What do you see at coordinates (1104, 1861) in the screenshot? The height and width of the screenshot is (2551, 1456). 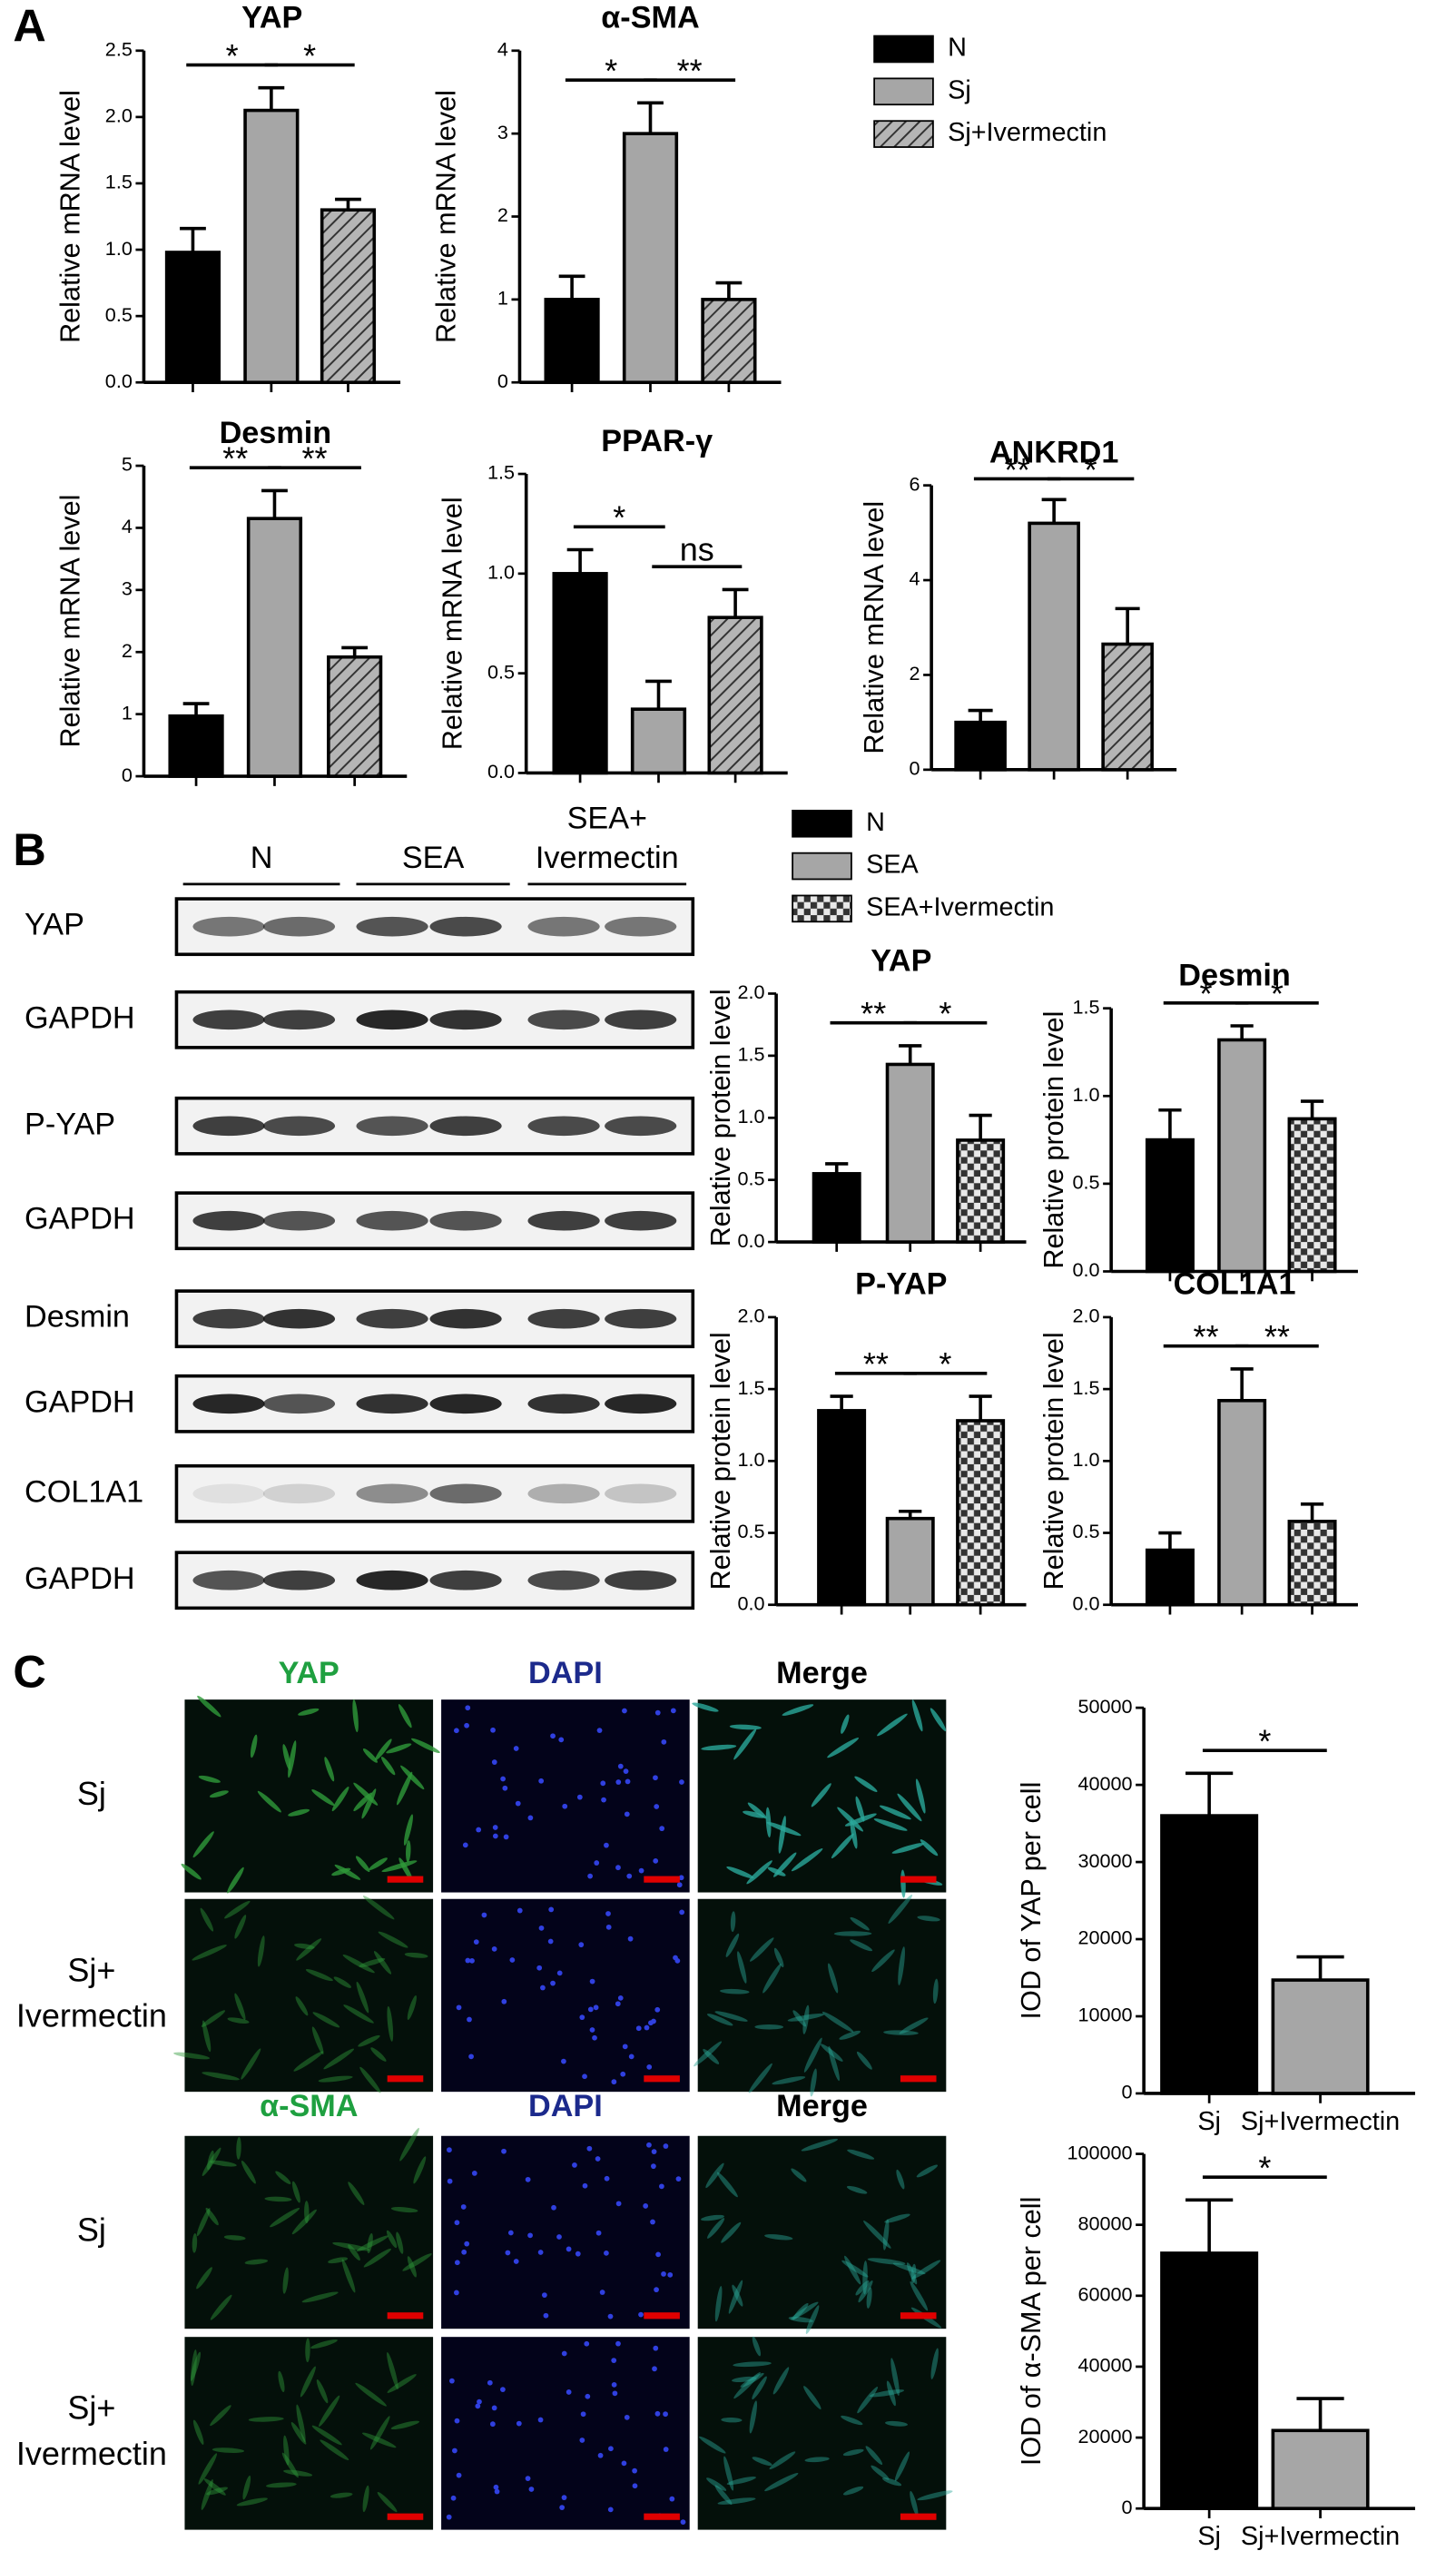 I see `y-tick-label: 30000` at bounding box center [1104, 1861].